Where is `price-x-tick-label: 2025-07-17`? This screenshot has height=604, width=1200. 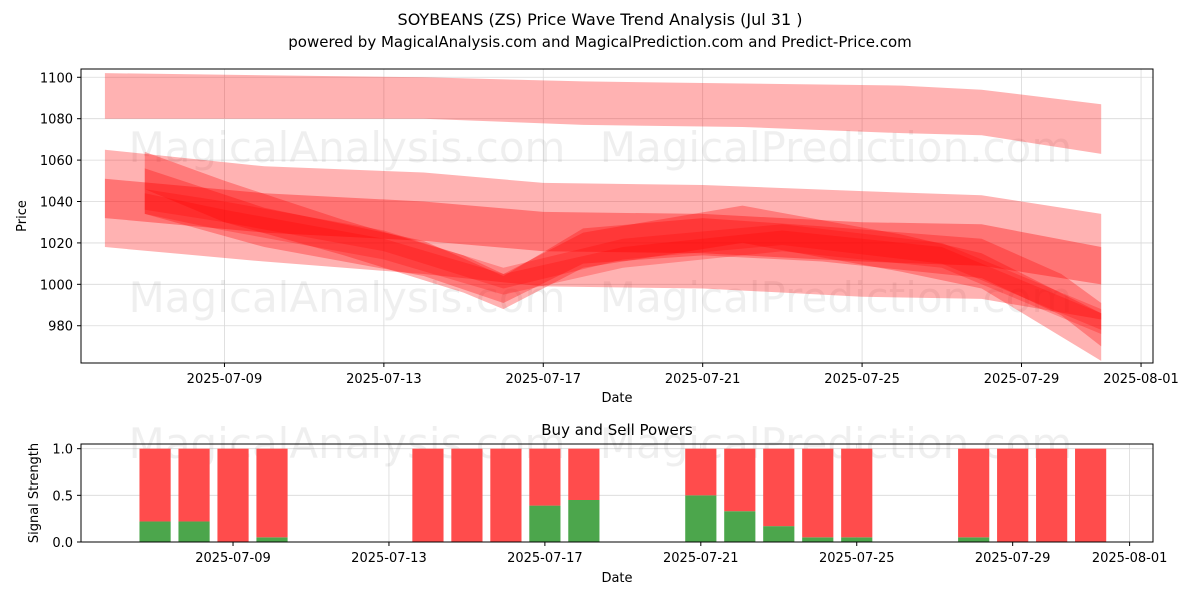 price-x-tick-label: 2025-07-17 is located at coordinates (543, 379).